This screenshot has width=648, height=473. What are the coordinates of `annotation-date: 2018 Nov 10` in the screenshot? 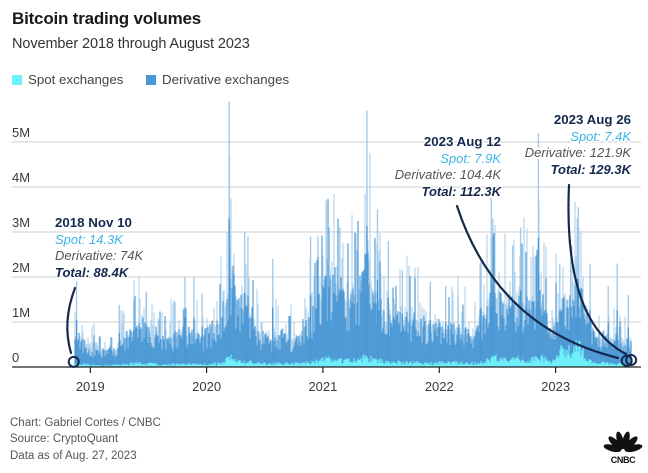 It's located at (93, 222).